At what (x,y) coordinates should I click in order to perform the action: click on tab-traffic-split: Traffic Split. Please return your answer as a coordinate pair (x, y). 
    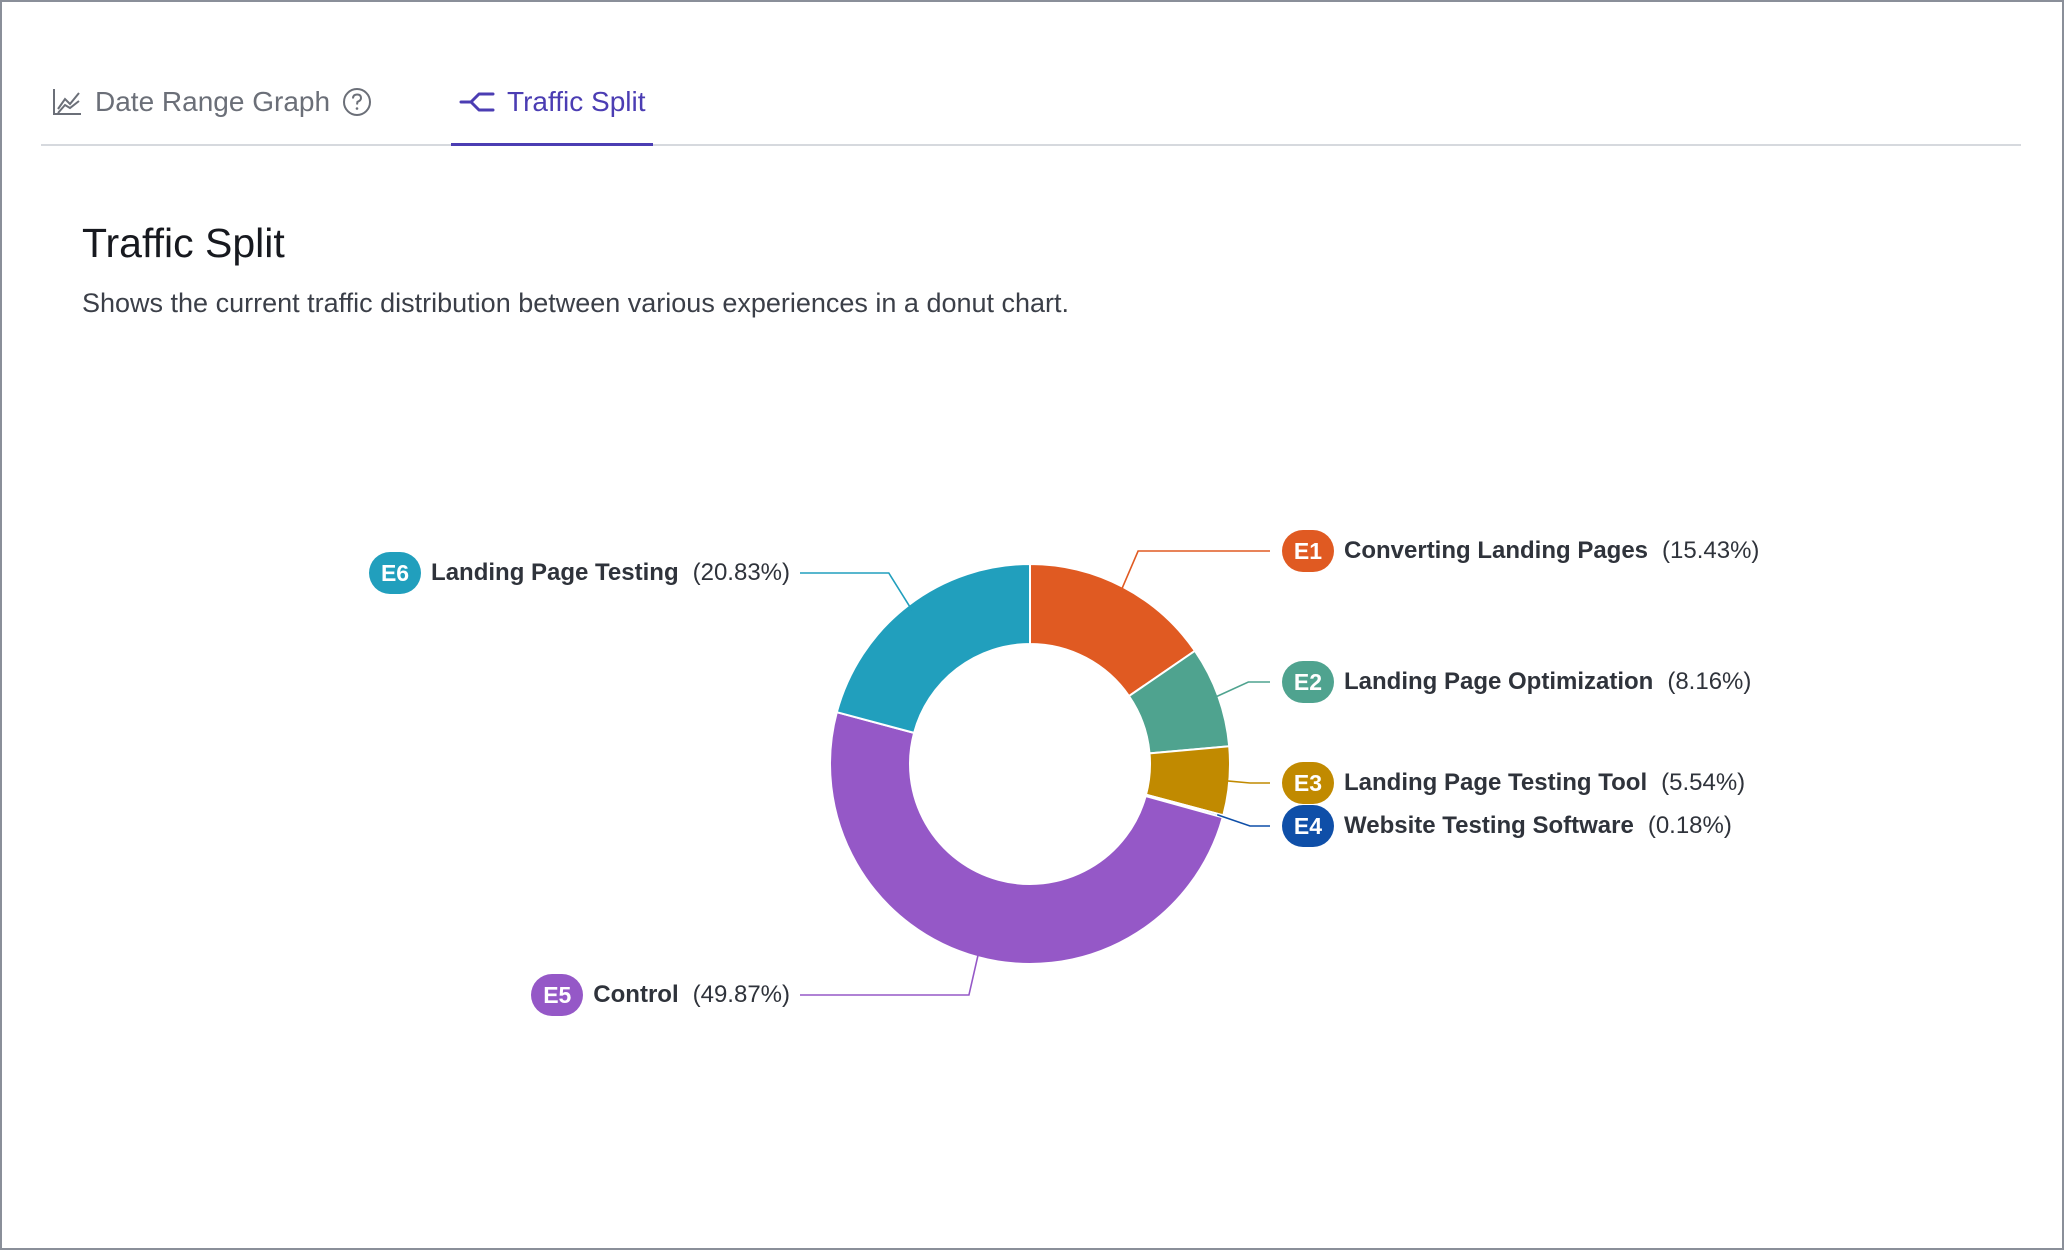
    Looking at the image, I should click on (552, 103).